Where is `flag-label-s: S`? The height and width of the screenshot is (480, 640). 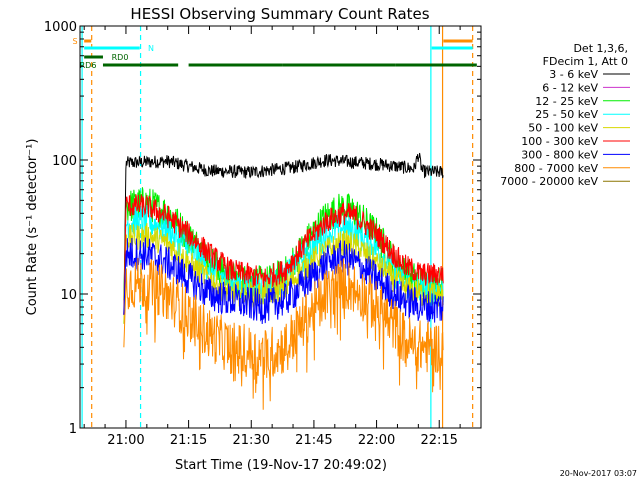 flag-label-s: S is located at coordinates (74, 41).